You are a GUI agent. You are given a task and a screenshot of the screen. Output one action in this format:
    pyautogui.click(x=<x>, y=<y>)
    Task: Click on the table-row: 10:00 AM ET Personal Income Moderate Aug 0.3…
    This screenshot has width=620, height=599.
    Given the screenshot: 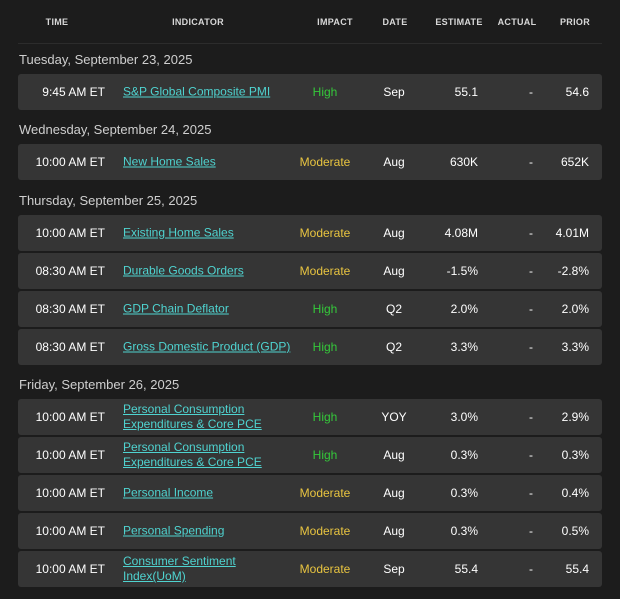 What is the action you would take?
    pyautogui.click(x=310, y=493)
    